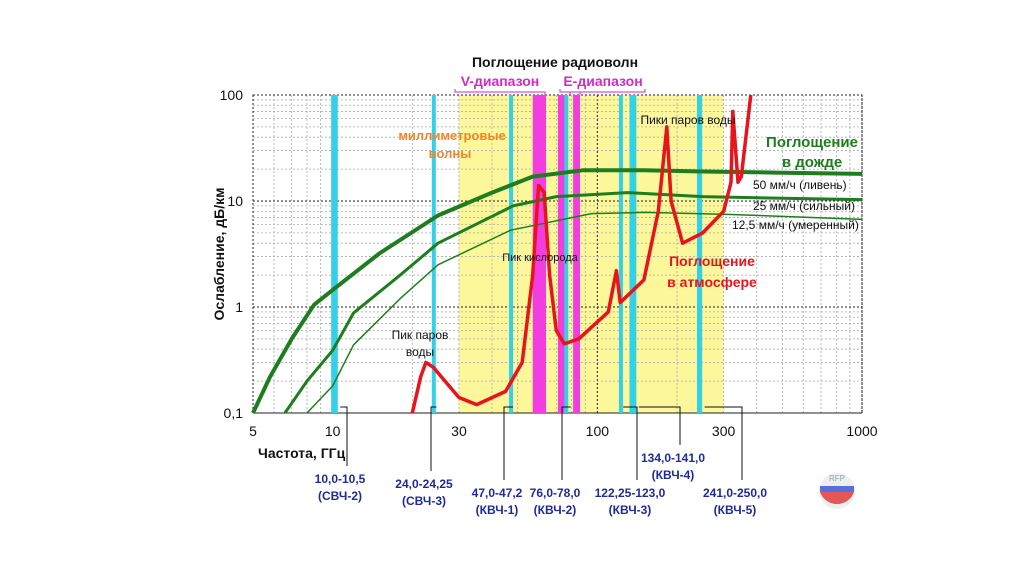  I want to click on y-tick-label: 0,1, so click(234, 413).